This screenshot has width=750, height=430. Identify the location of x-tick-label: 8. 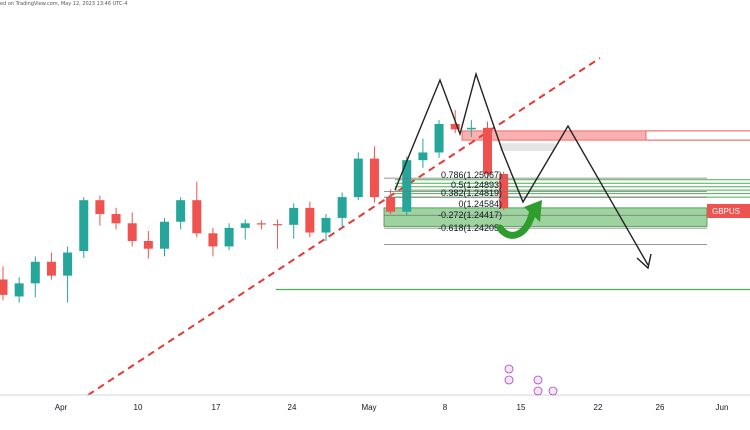
(445, 407).